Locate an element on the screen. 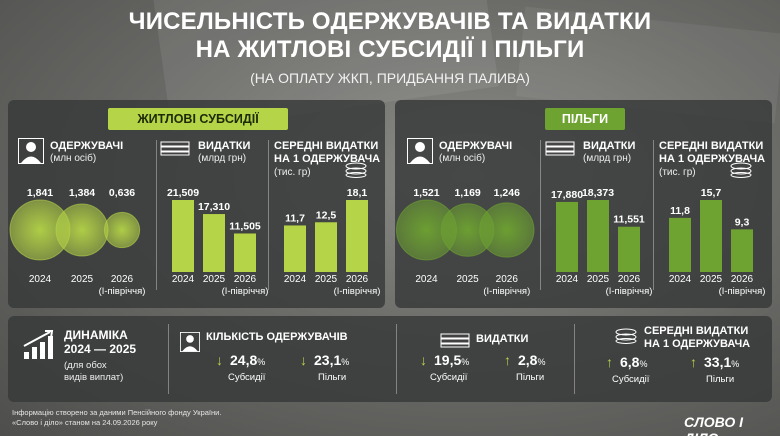  dyn-avg-ben-value: 33,1% is located at coordinates (721, 362).